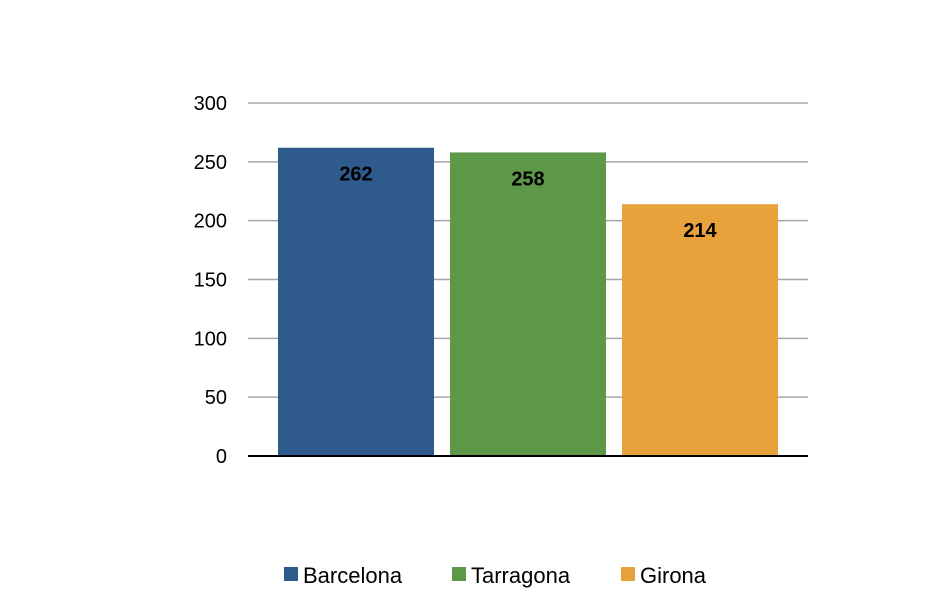  I want to click on legend-label-tarragona: Tarragona, so click(521, 575).